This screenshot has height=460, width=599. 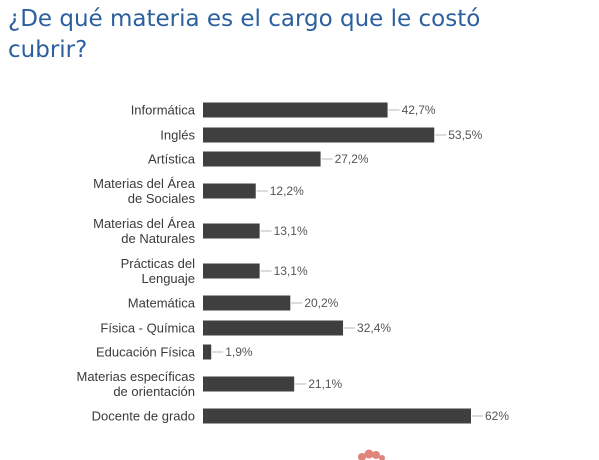 What do you see at coordinates (162, 303) in the screenshot?
I see `category-label-6: Matemática` at bounding box center [162, 303].